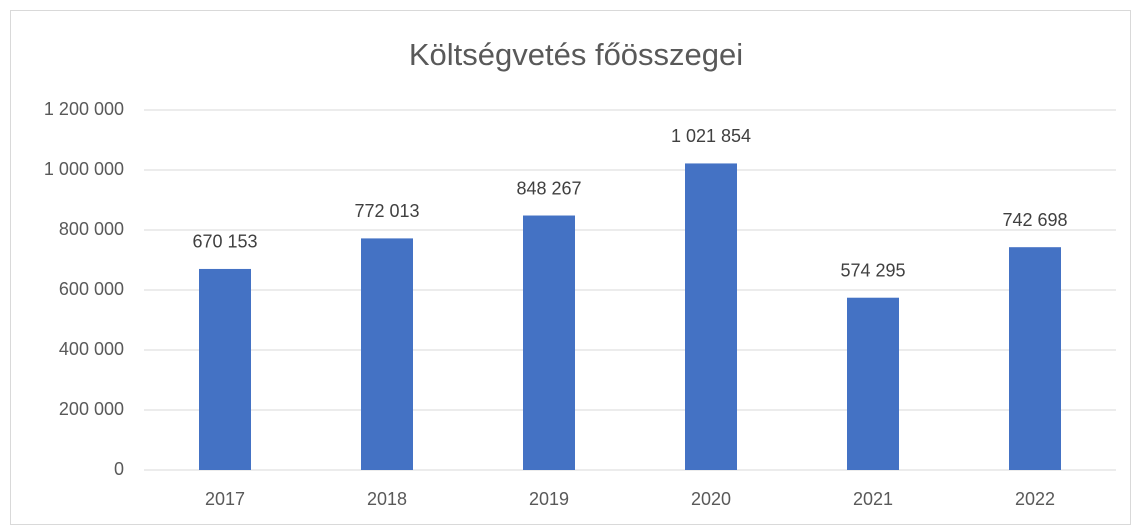  Describe the element at coordinates (386, 211) in the screenshot. I see `data-label: 772 013` at that location.